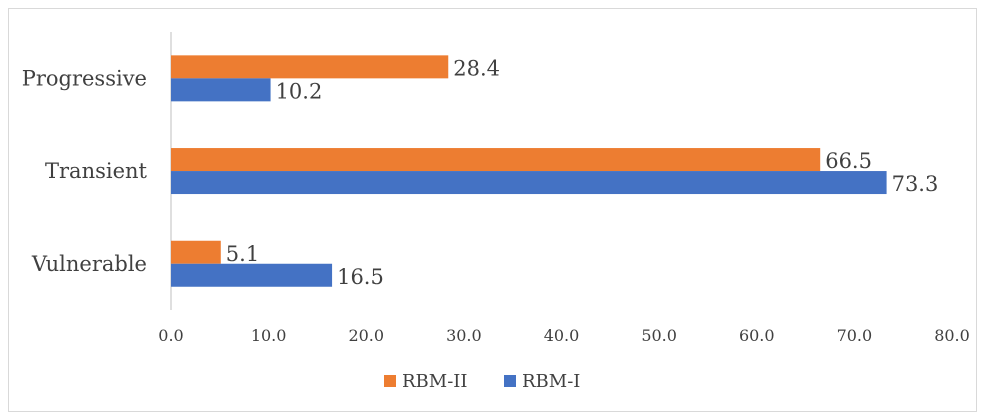 The image size is (983, 420). Describe the element at coordinates (366, 335) in the screenshot. I see `x-tick-label: 20.0` at that location.